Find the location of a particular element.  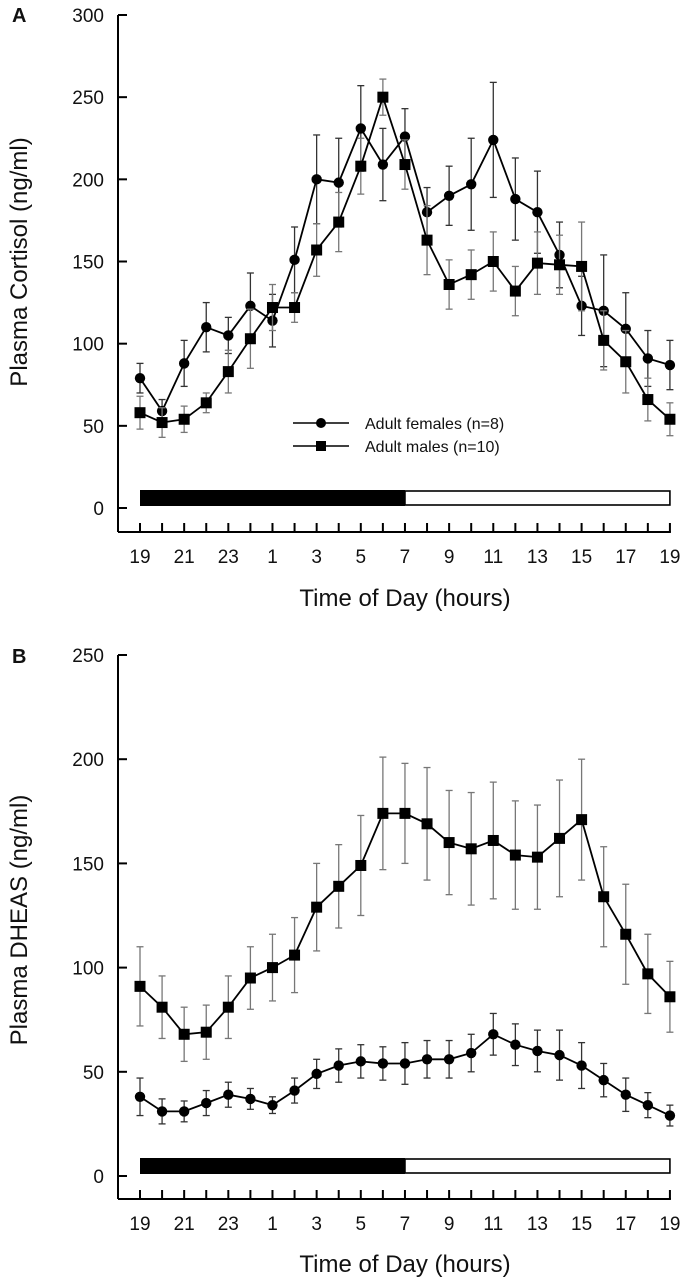

legend-label-males: Adult males (n=10) is located at coordinates (432, 447).